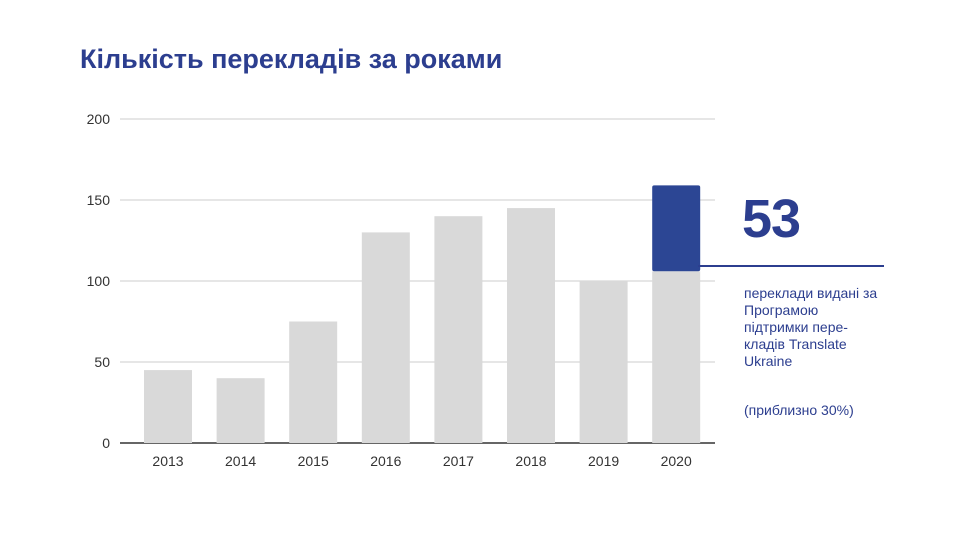 The image size is (960, 540). What do you see at coordinates (240, 461) in the screenshot?
I see `x-tick-label-2014: 2014` at bounding box center [240, 461].